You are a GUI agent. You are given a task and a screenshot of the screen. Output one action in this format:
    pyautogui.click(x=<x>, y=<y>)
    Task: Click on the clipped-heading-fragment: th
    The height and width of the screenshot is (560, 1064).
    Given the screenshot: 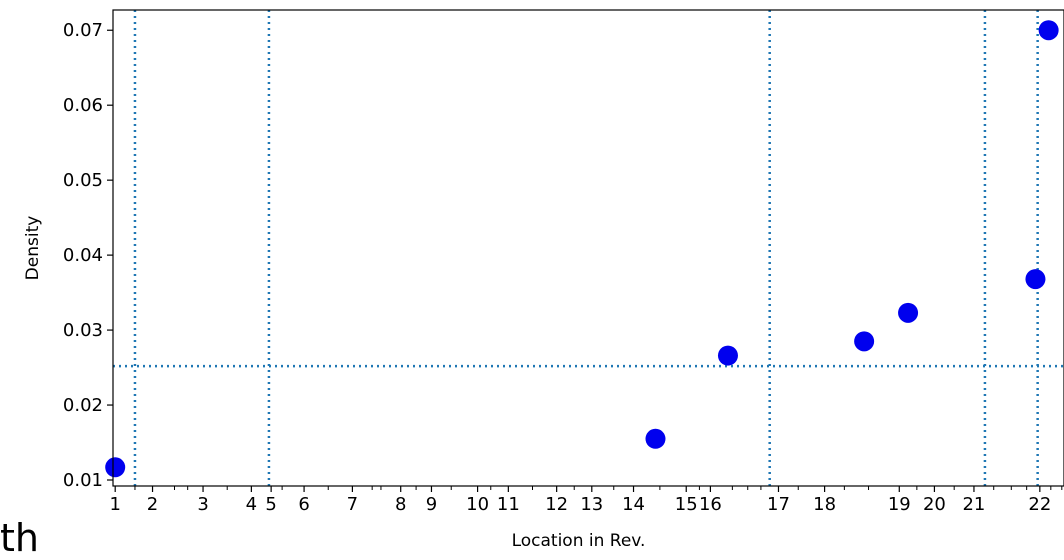 What is the action you would take?
    pyautogui.click(x=19, y=538)
    